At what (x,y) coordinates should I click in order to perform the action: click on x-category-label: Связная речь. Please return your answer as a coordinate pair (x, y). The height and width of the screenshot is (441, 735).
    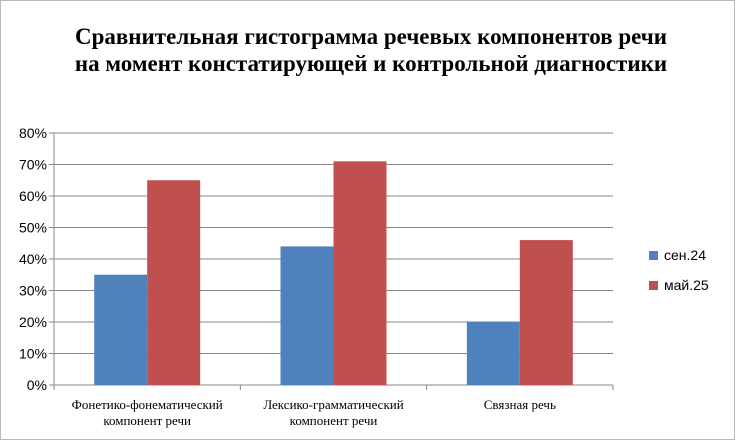
    Looking at the image, I should click on (520, 404).